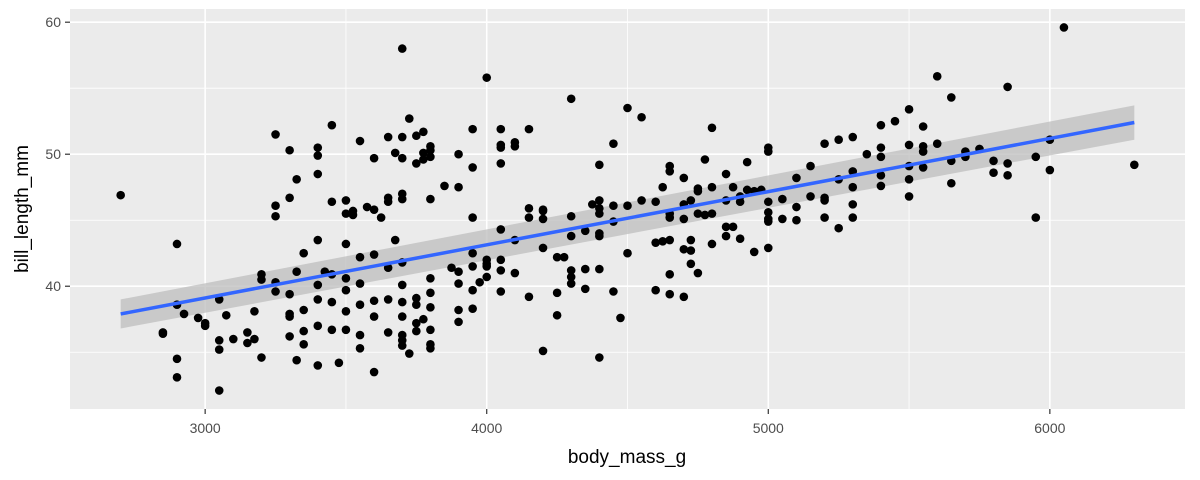 The width and height of the screenshot is (1200, 480). What do you see at coordinates (53, 286) in the screenshot?
I see `y-tick-label: 40` at bounding box center [53, 286].